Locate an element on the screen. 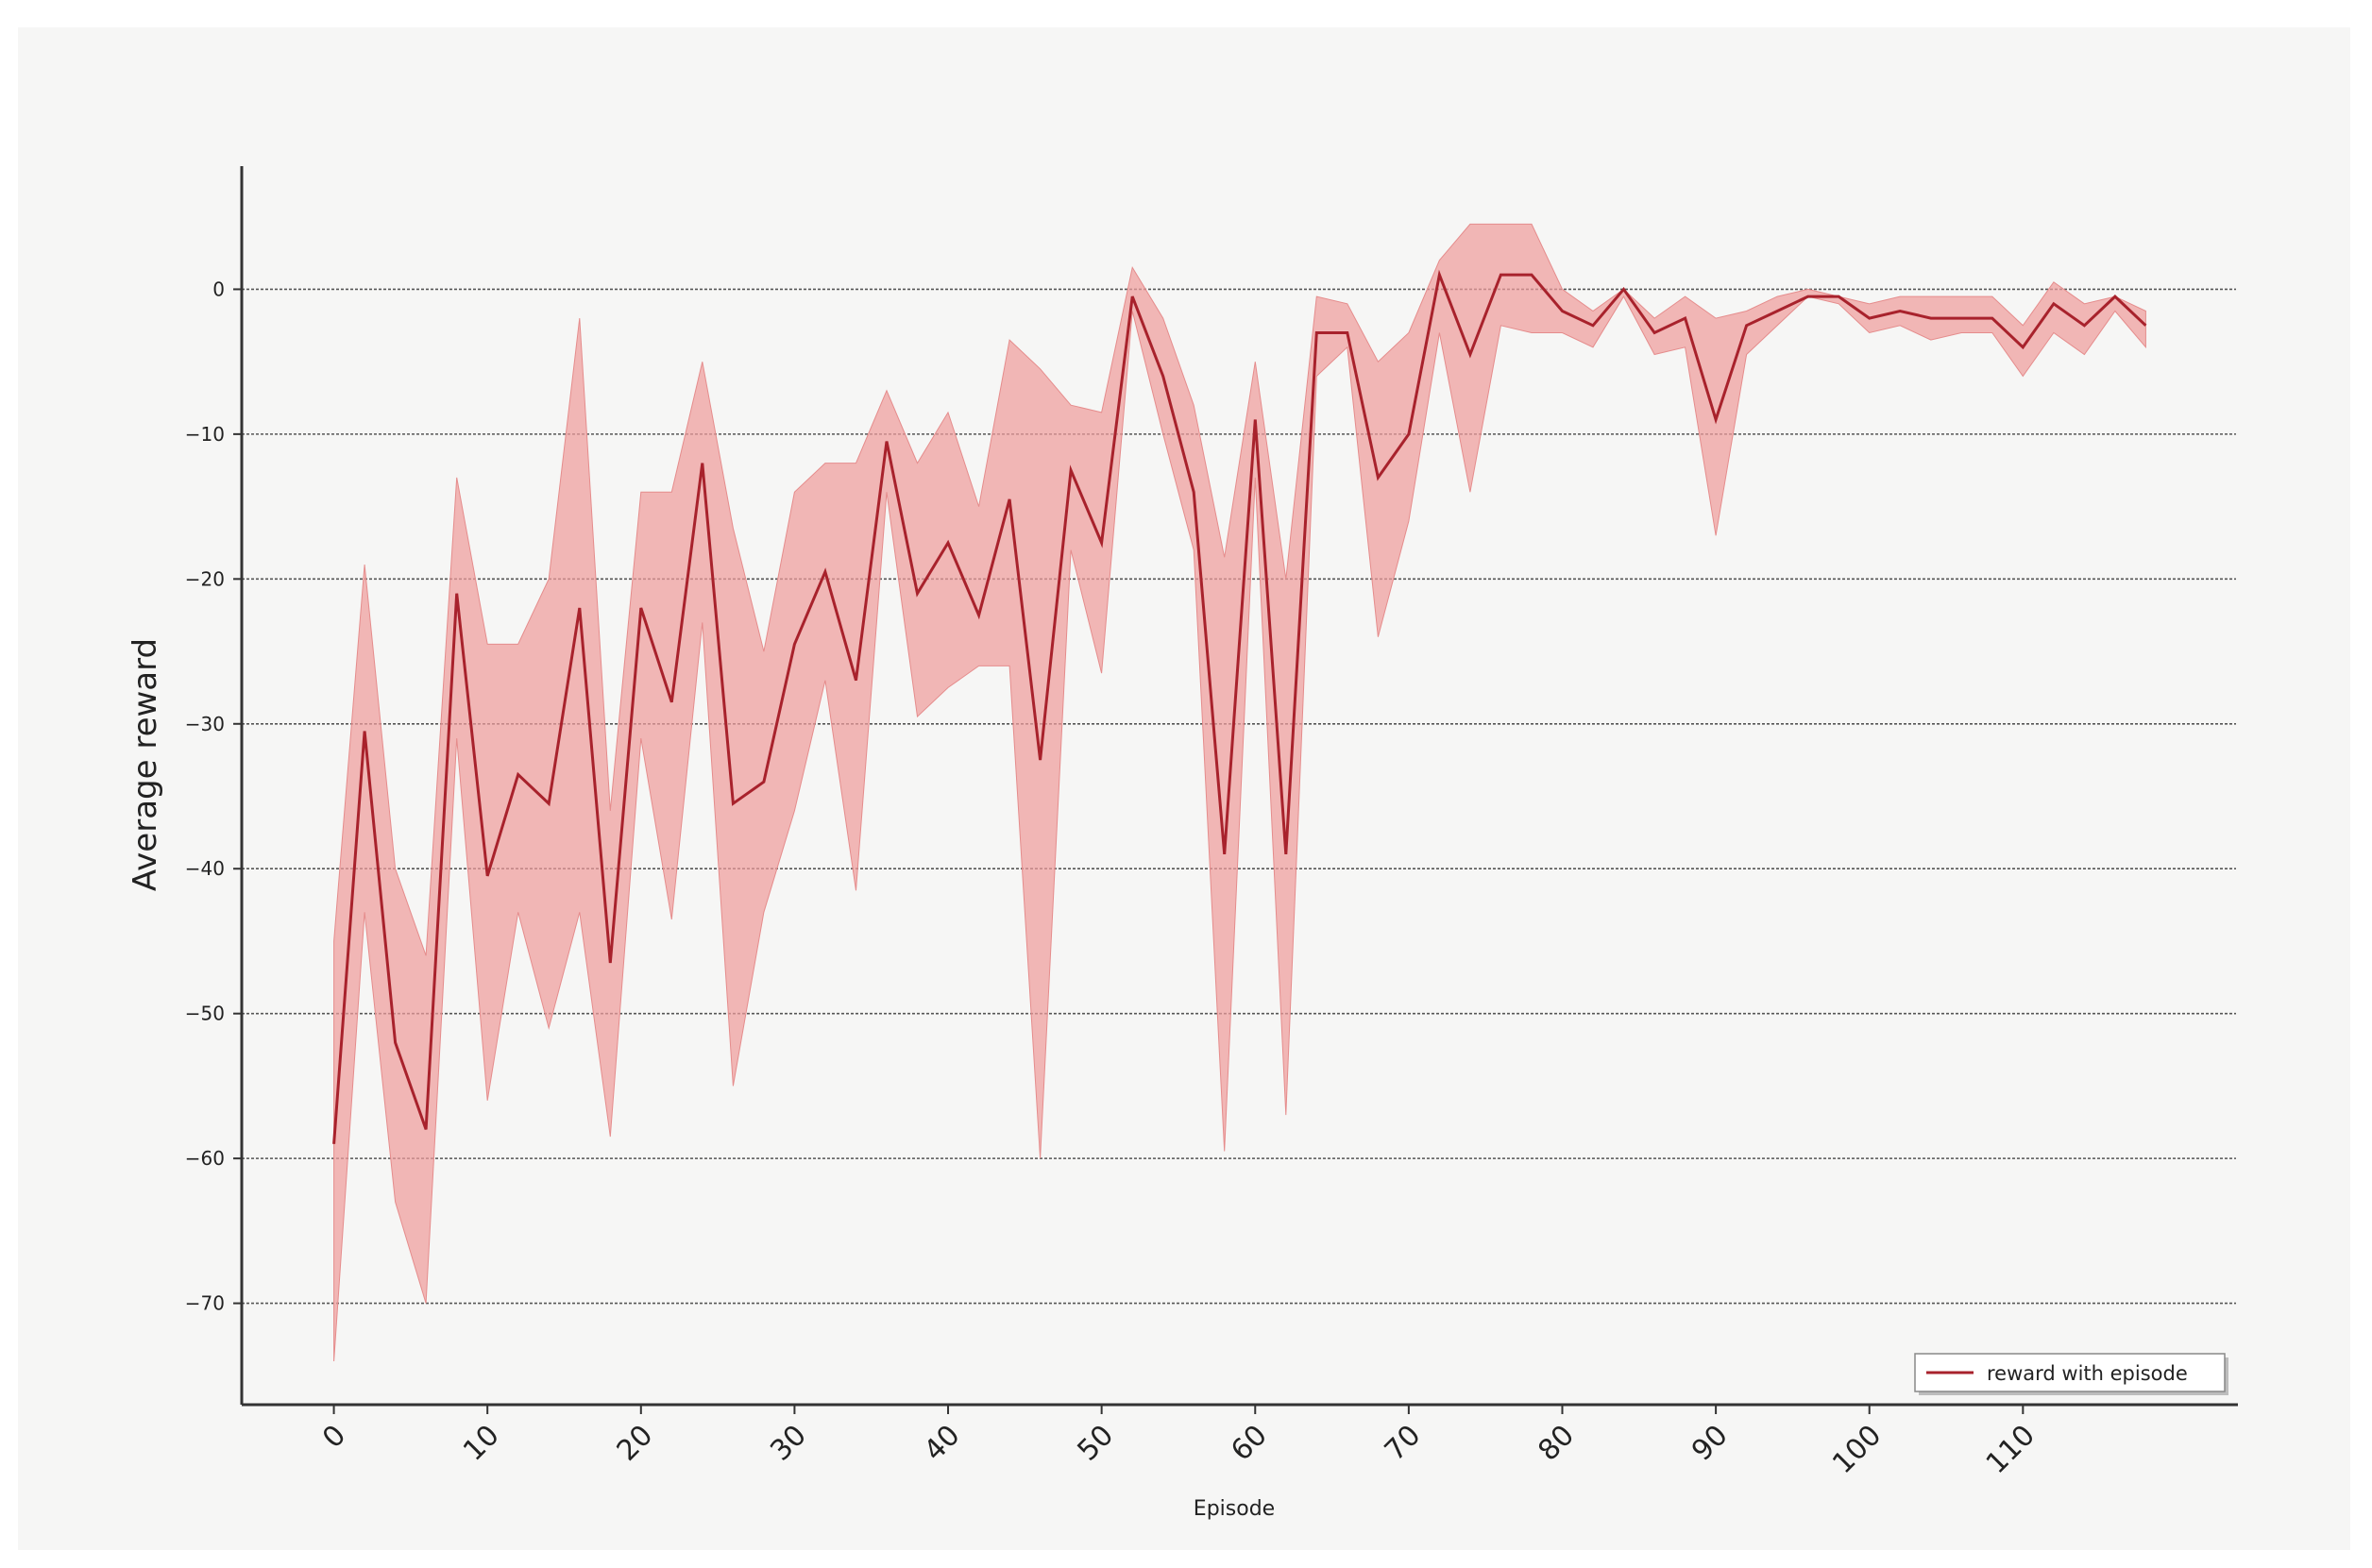 The height and width of the screenshot is (1568, 2372). x-tick-label: 110 is located at coordinates (2011, 1450).